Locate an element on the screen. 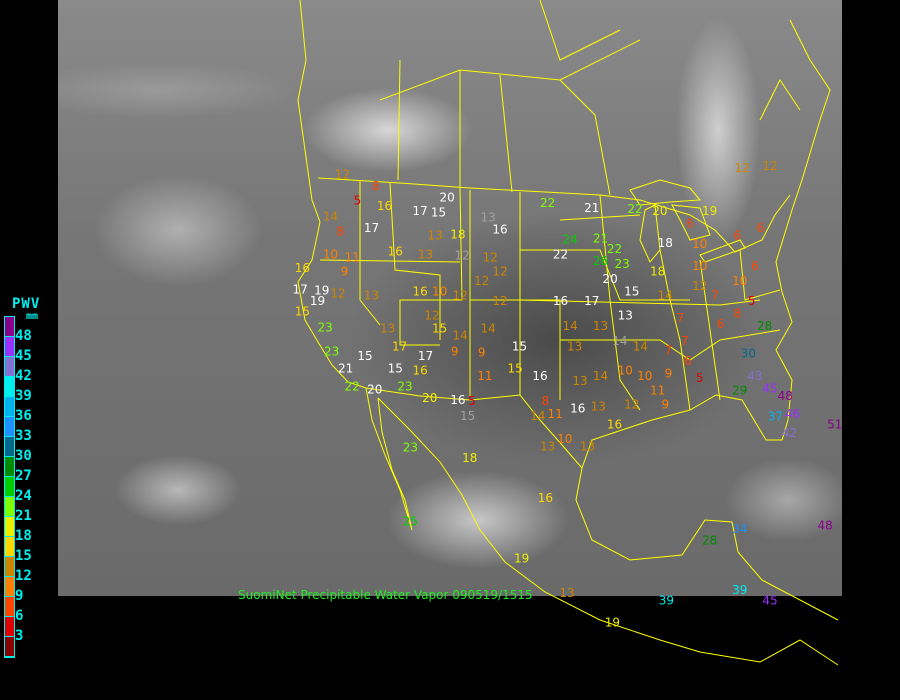 This screenshot has height=700, width=900. legend-label: 12 is located at coordinates (23, 576).